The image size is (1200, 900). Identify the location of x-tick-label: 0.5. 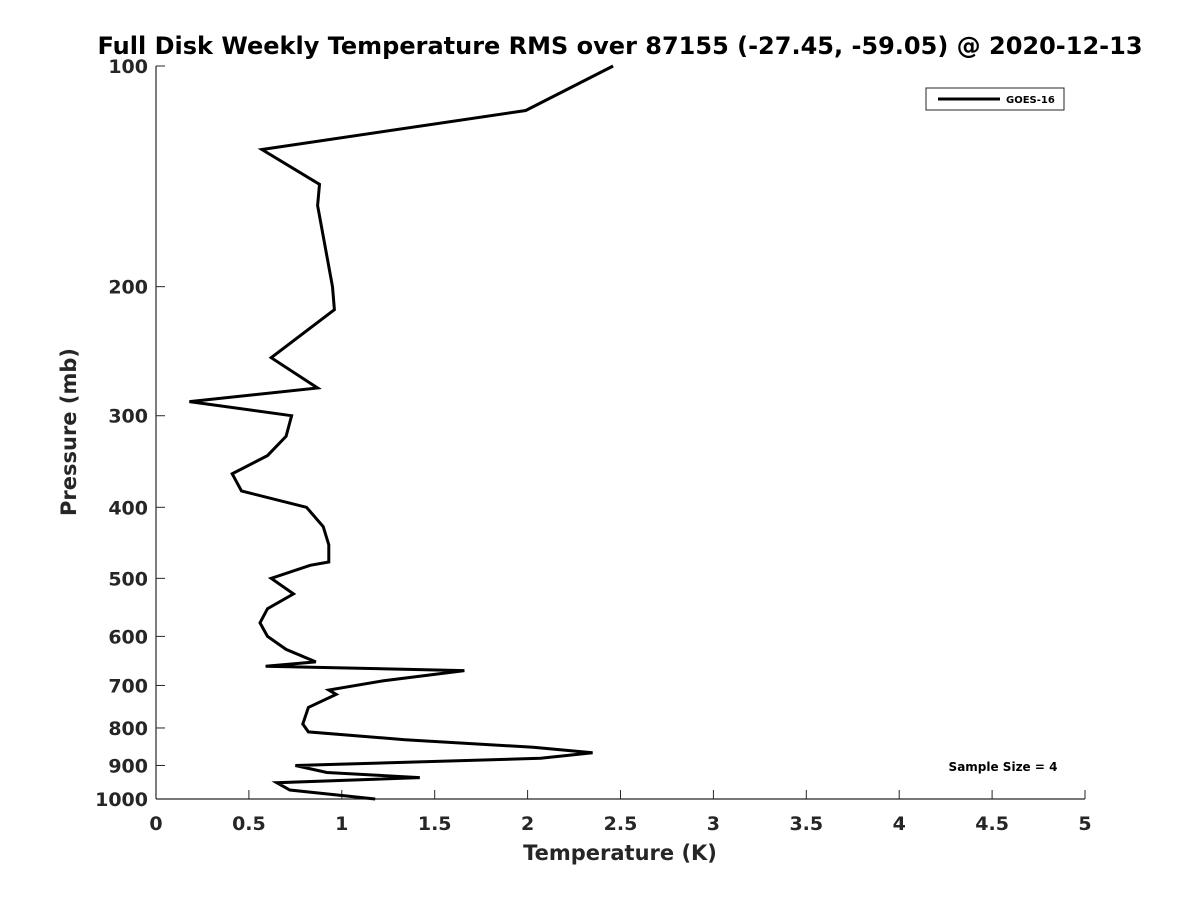
(249, 824).